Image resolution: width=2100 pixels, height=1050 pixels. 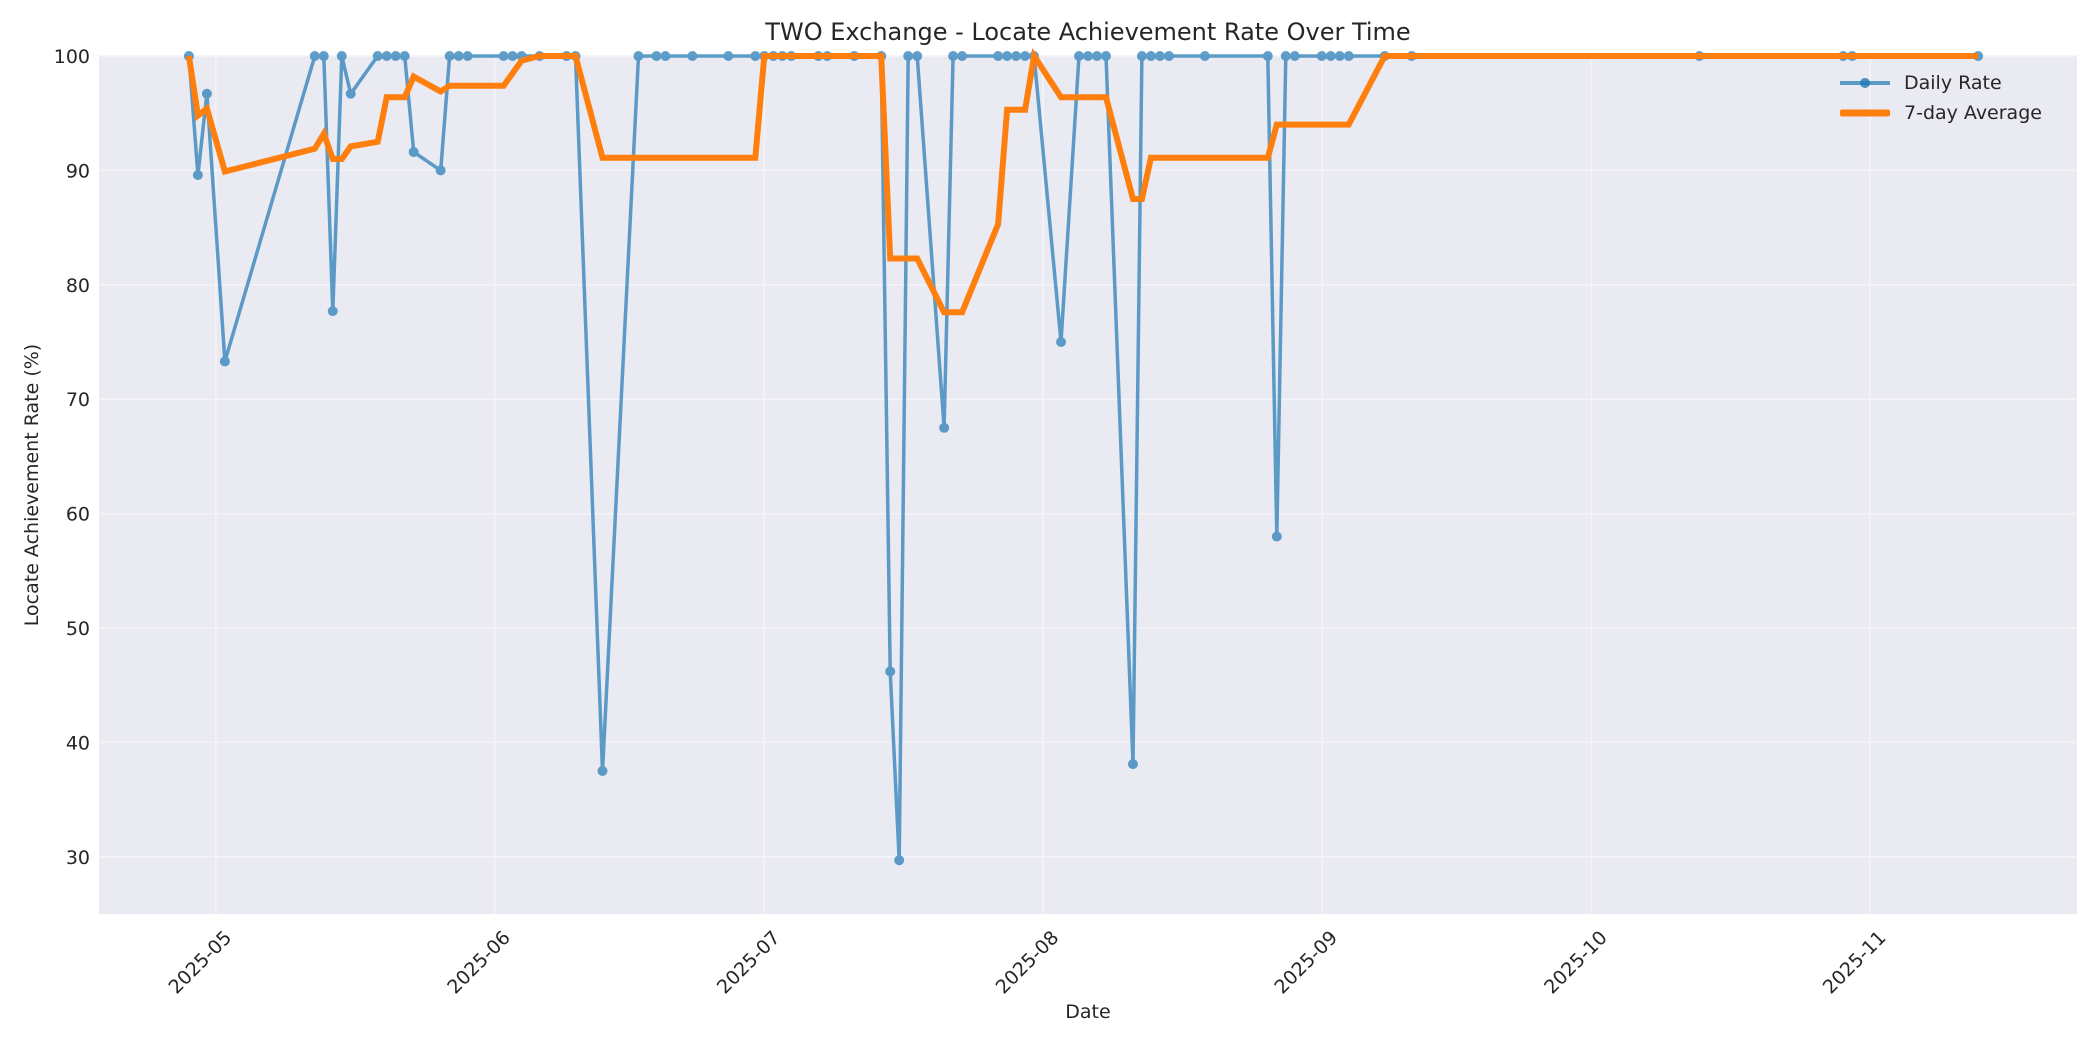 What do you see at coordinates (72, 57) in the screenshot?
I see `y-tick-label: 100` at bounding box center [72, 57].